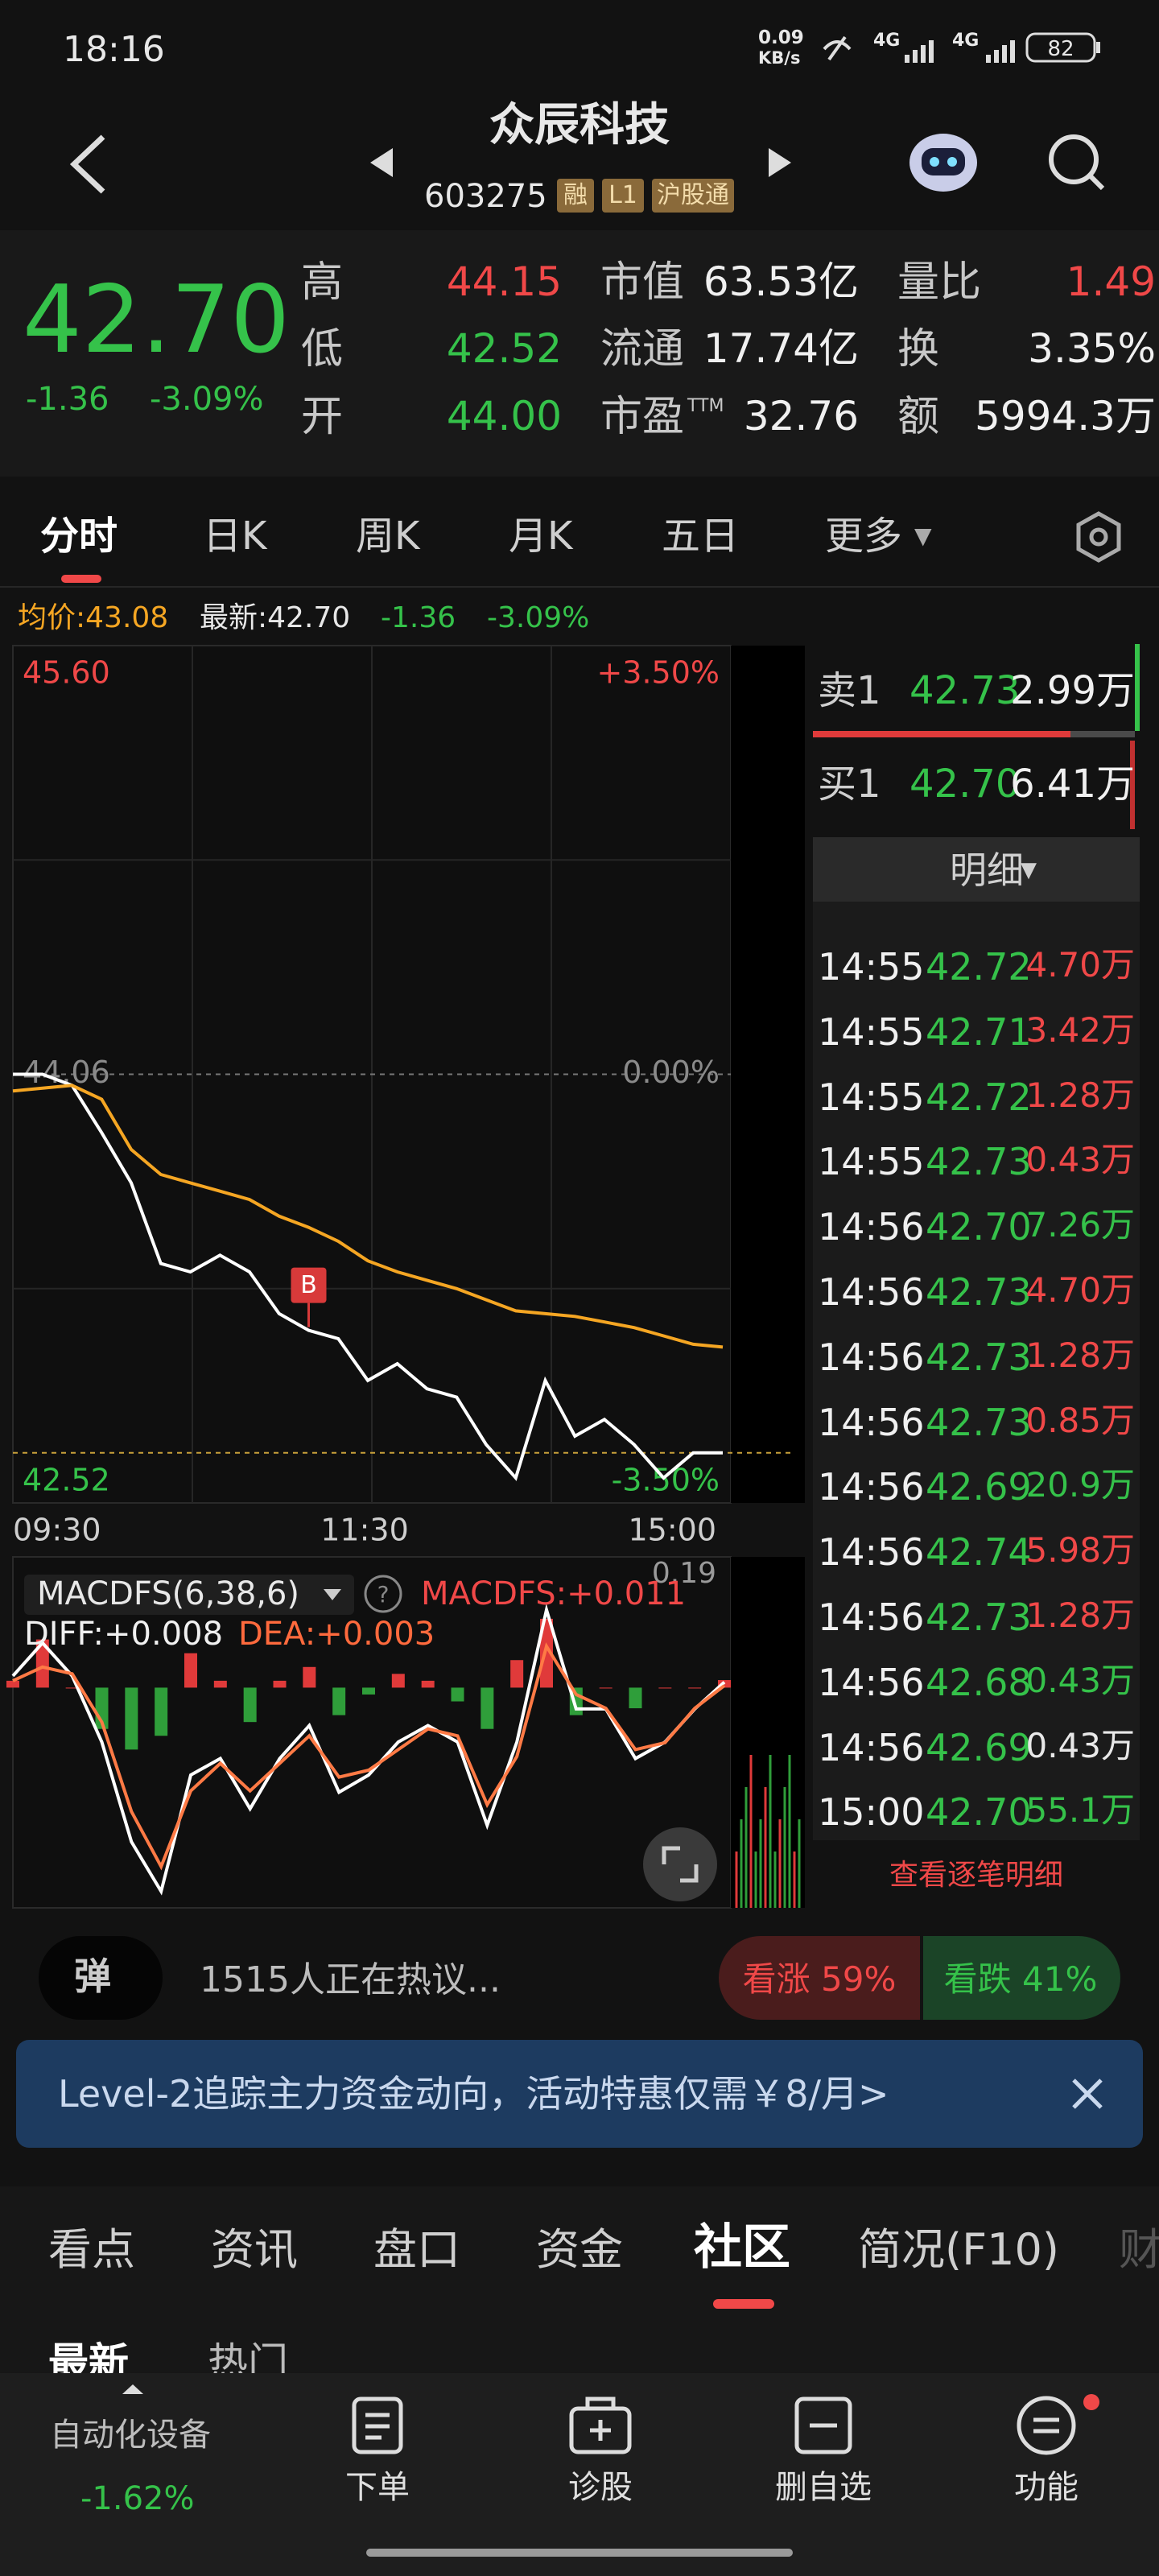 This screenshot has height=2576, width=1159. I want to click on trade-time: 15:00, so click(871, 1812).